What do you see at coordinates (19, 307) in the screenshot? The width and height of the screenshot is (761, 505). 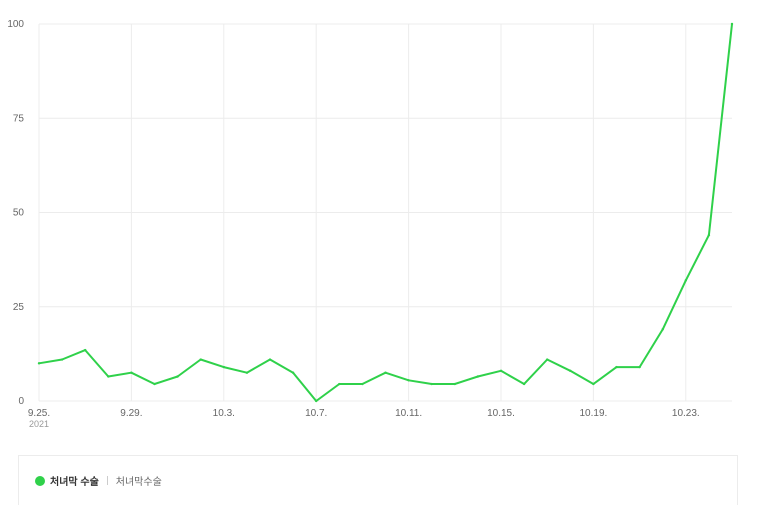 I see `y-tick-label: 25` at bounding box center [19, 307].